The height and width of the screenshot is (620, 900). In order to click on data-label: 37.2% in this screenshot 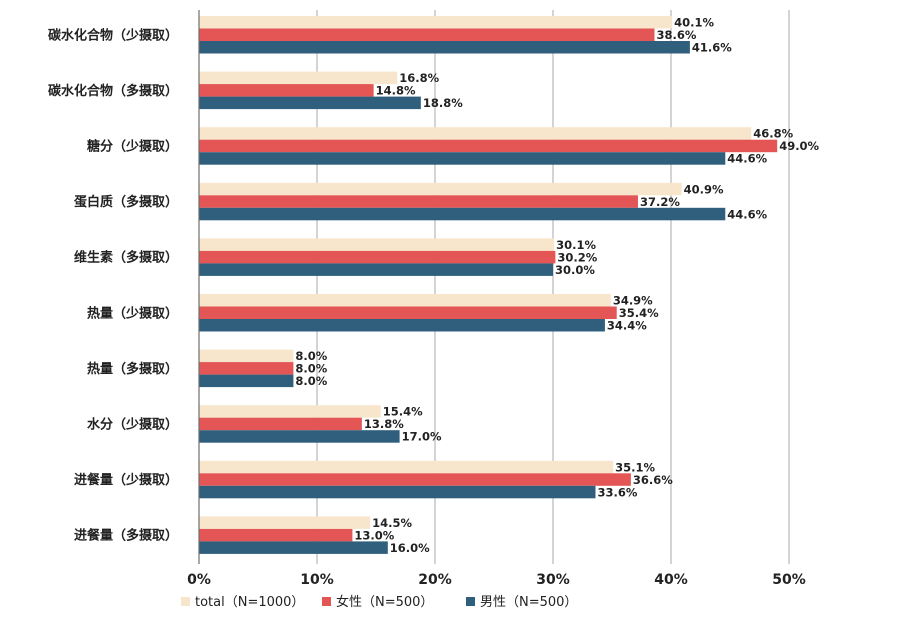, I will do `click(660, 202)`.